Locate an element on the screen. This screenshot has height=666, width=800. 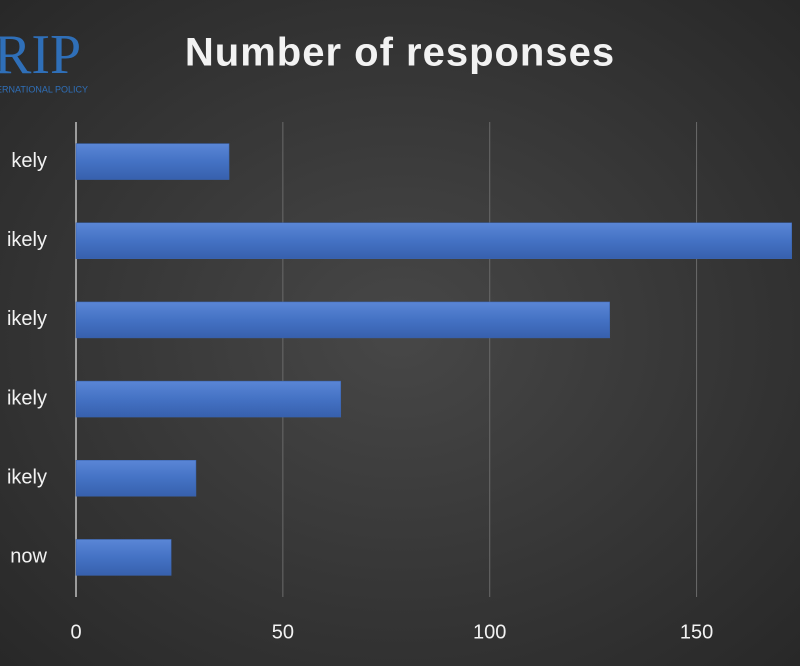
logo-subtitle: ERNATIONAL POLICY is located at coordinates (44, 89).